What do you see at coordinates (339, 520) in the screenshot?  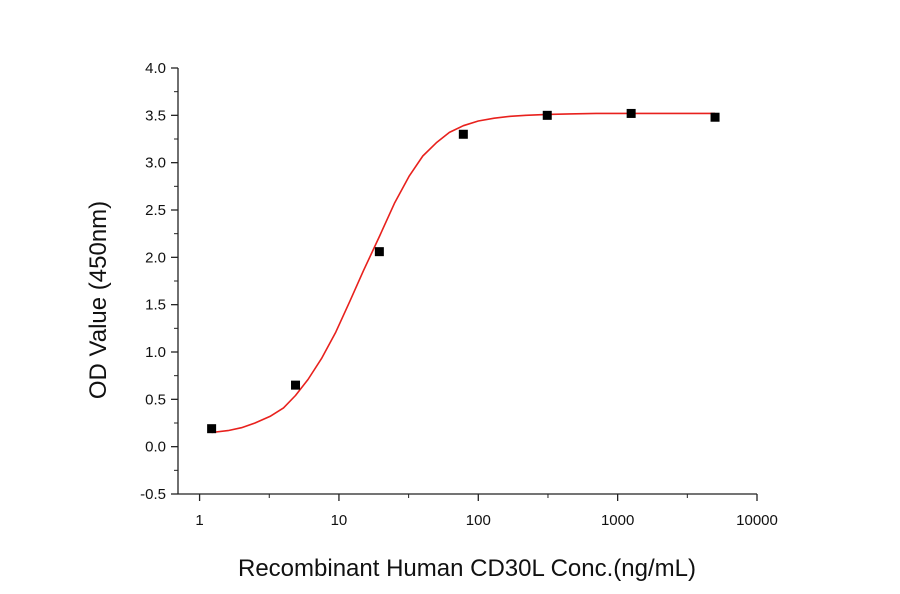 I see `x-tick-label: 10` at bounding box center [339, 520].